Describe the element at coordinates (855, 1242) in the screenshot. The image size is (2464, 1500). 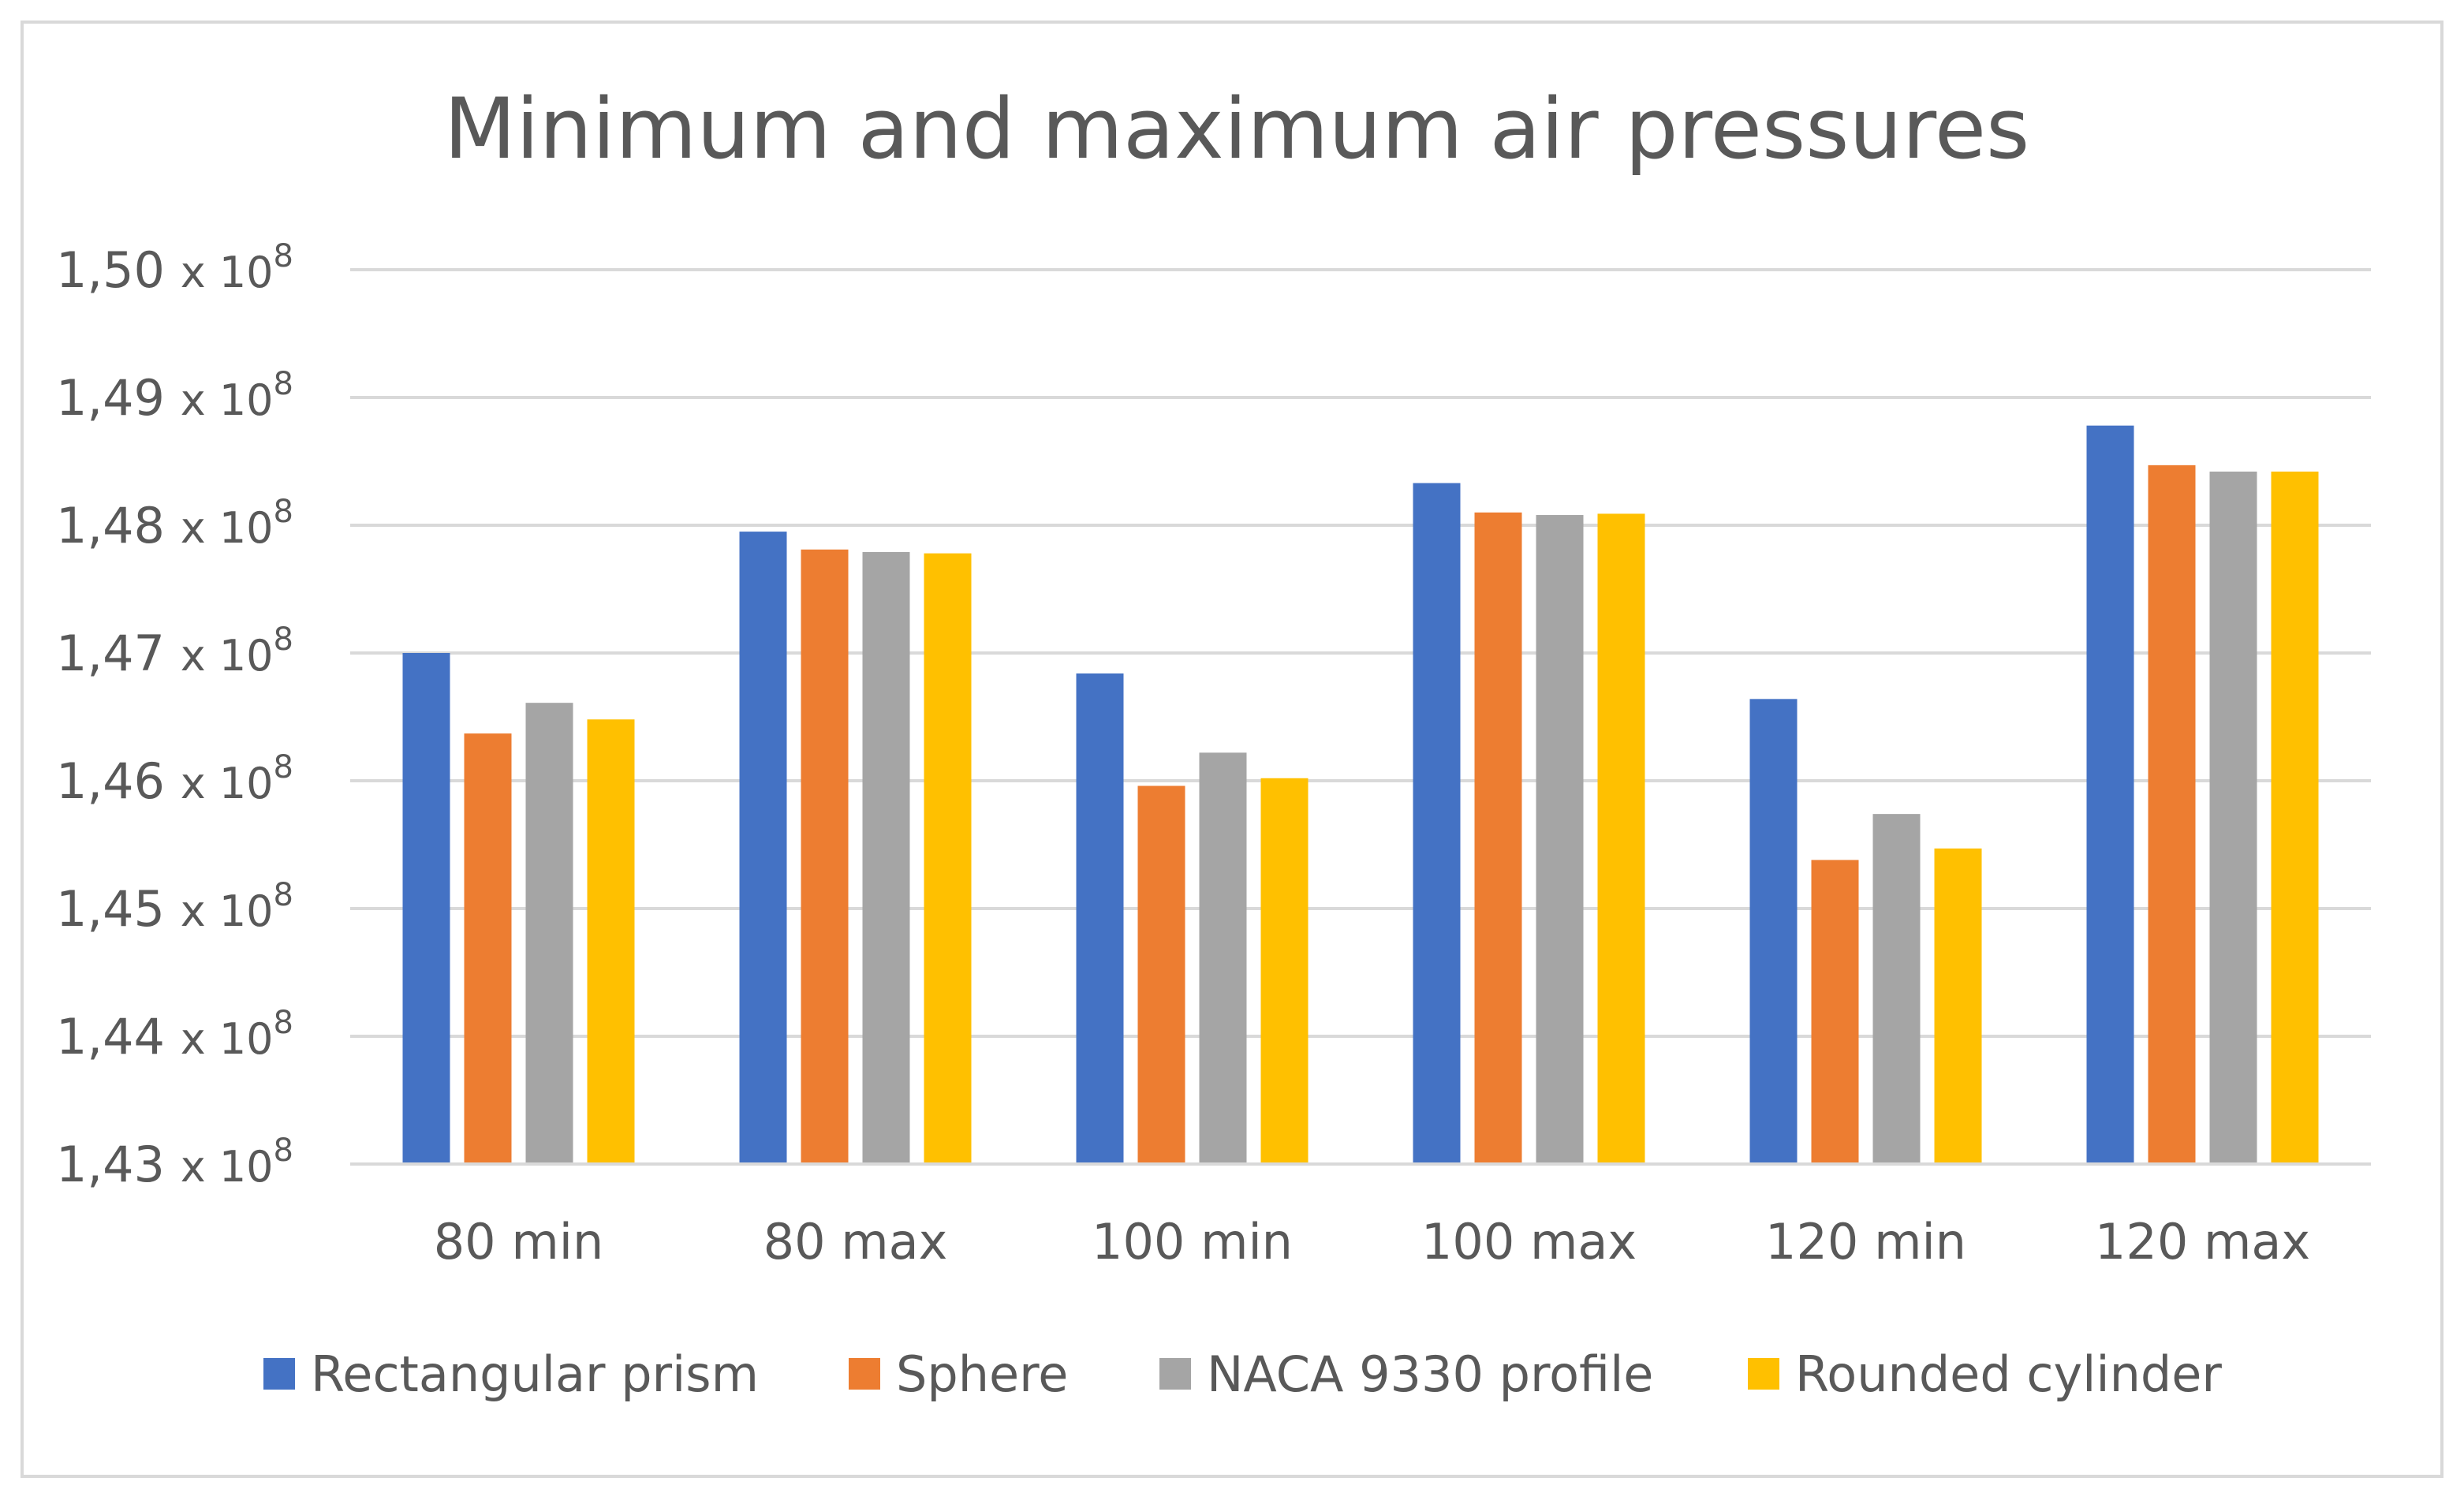
I see `x-tick-label: 80 max` at that location.